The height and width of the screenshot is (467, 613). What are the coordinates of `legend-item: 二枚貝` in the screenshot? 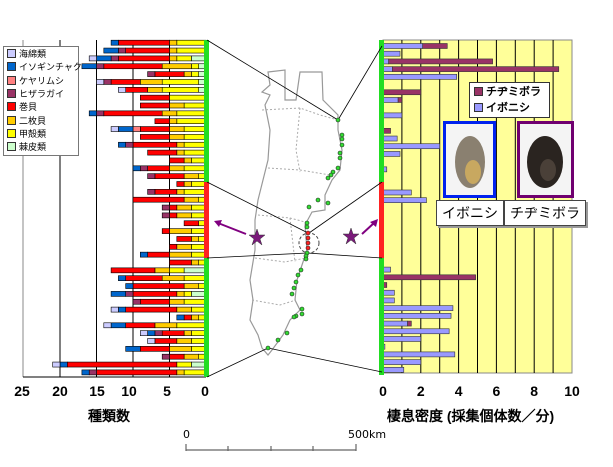 It's located at (41, 120).